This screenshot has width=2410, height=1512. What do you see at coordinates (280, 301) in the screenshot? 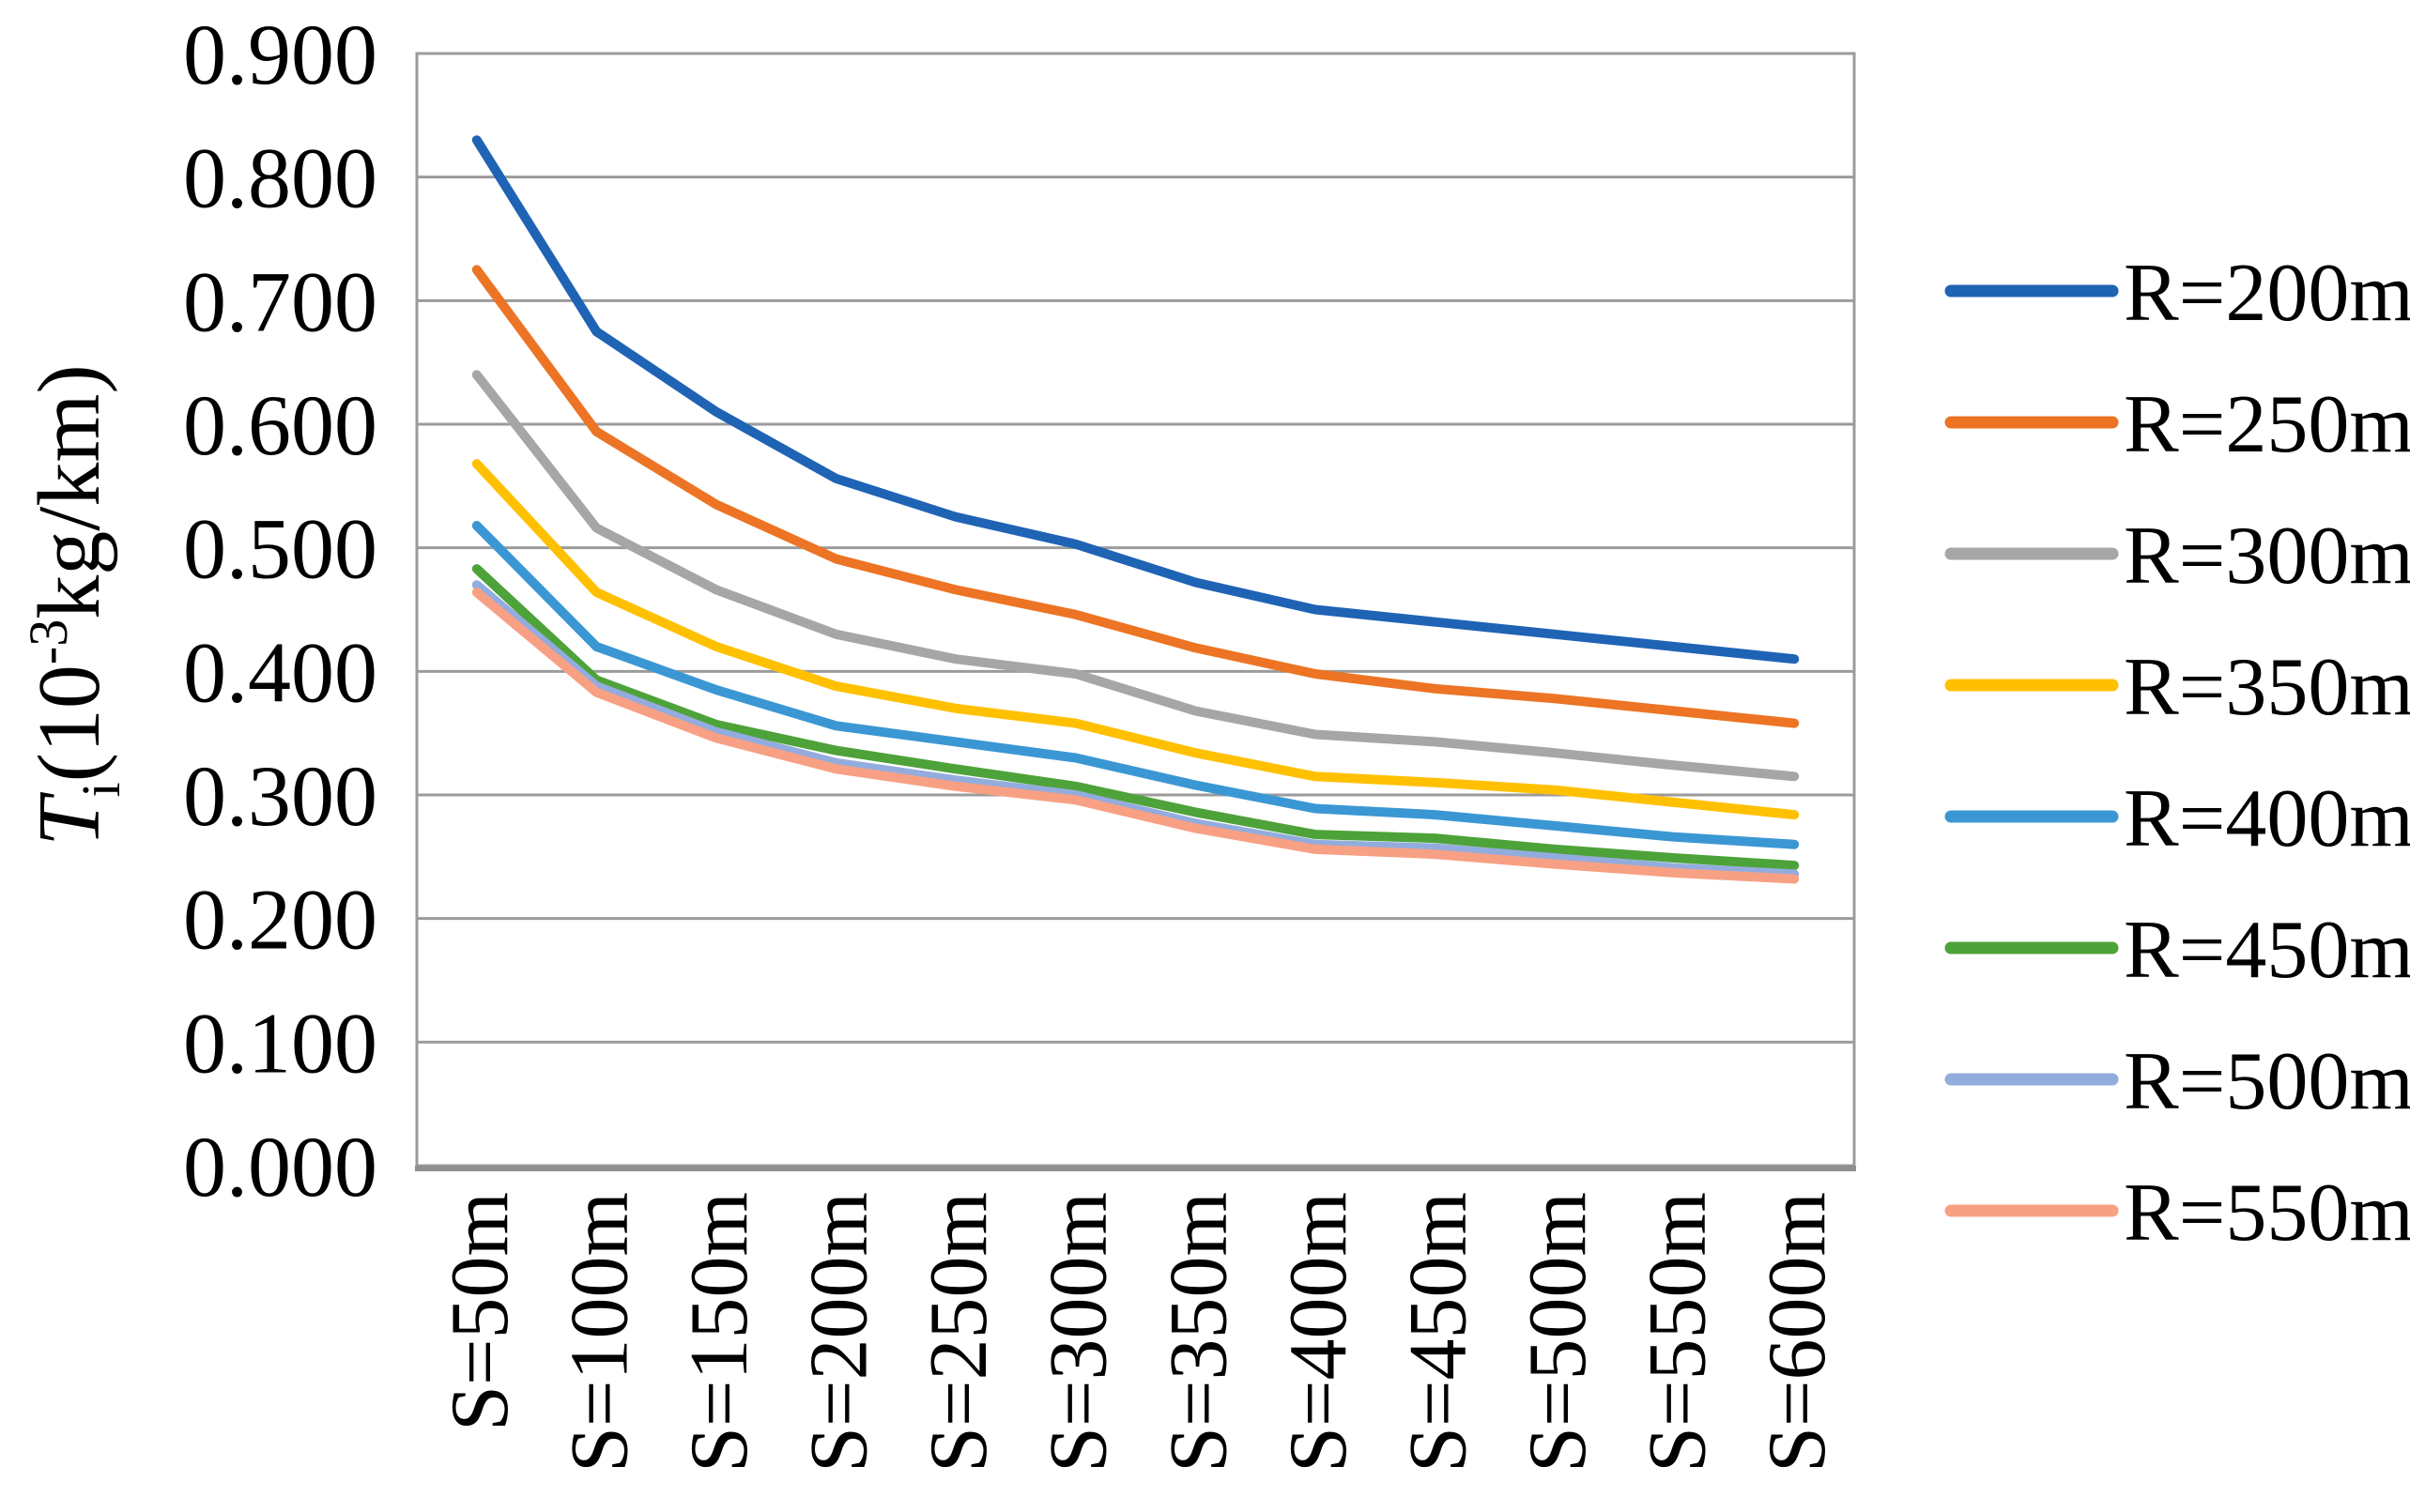
I see `y-tick-label: 0.700` at bounding box center [280, 301].